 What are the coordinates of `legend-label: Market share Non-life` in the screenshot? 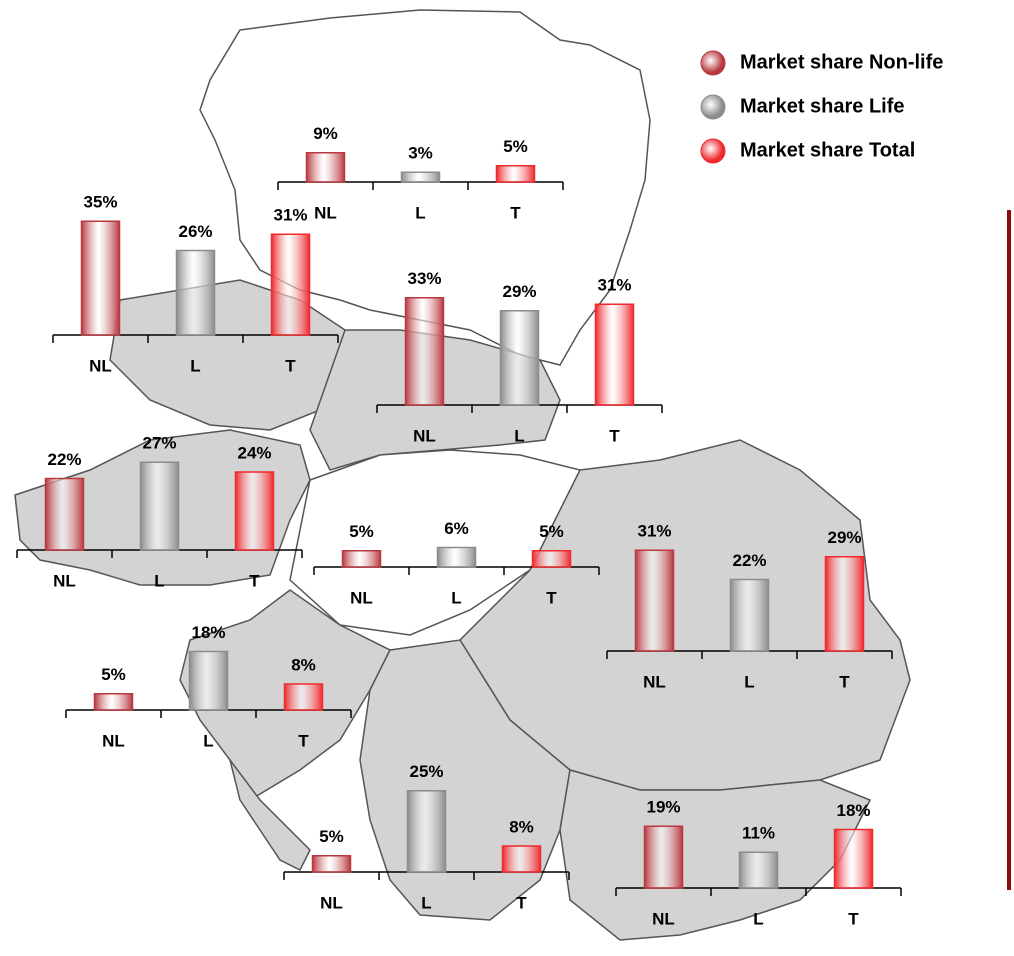 It's located at (841, 62).